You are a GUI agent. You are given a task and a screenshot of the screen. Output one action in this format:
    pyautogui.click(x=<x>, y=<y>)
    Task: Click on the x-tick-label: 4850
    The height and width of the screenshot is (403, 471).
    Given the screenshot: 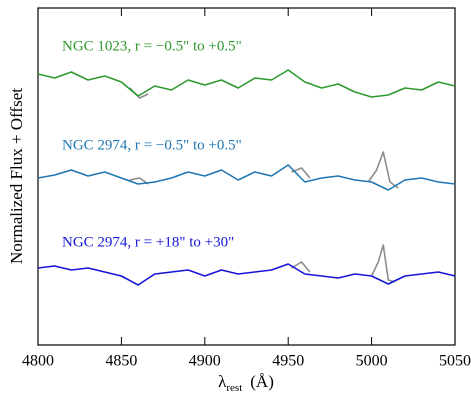 What is the action you would take?
    pyautogui.click(x=121, y=361)
    